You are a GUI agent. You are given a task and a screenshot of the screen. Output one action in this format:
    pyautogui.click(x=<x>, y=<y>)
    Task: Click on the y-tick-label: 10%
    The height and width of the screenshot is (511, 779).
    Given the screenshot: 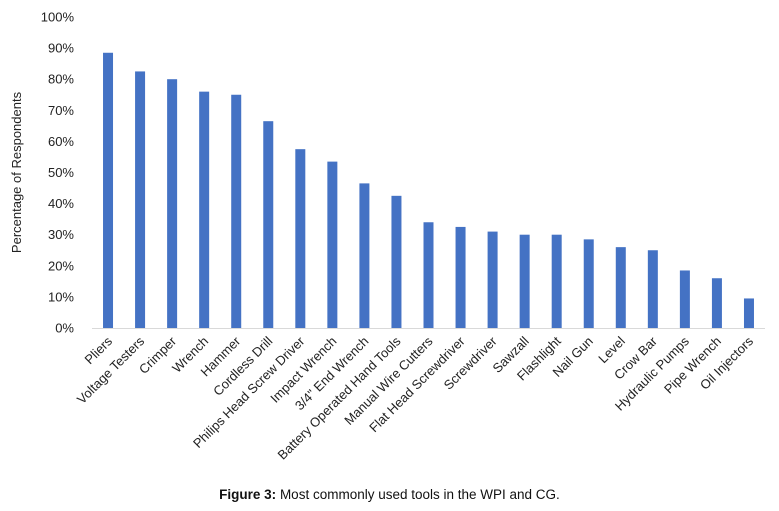 What is the action you would take?
    pyautogui.click(x=61, y=296)
    